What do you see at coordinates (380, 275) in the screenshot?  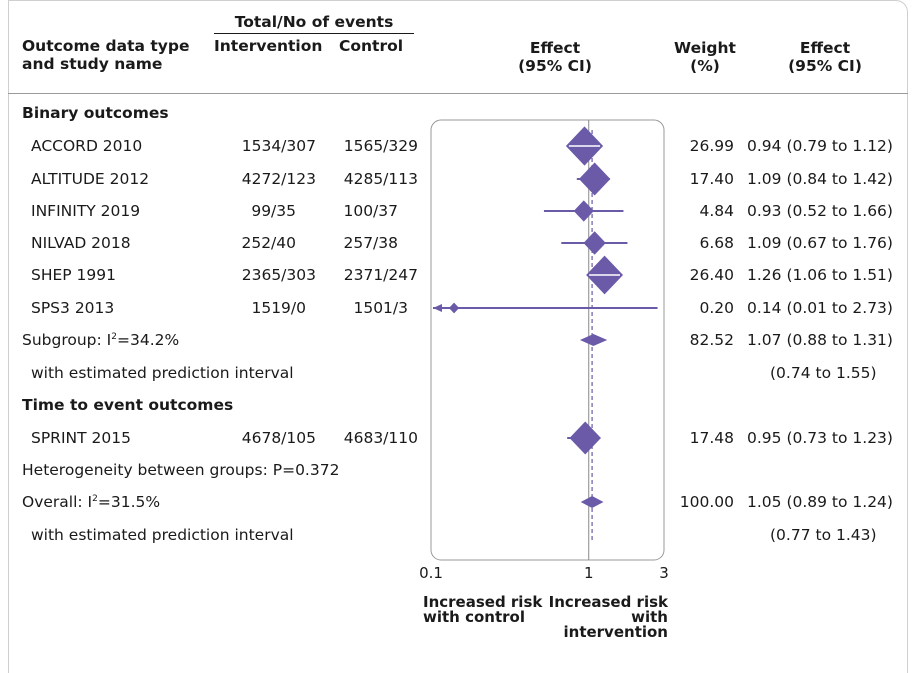 I see `control-events: 2371/247` at bounding box center [380, 275].